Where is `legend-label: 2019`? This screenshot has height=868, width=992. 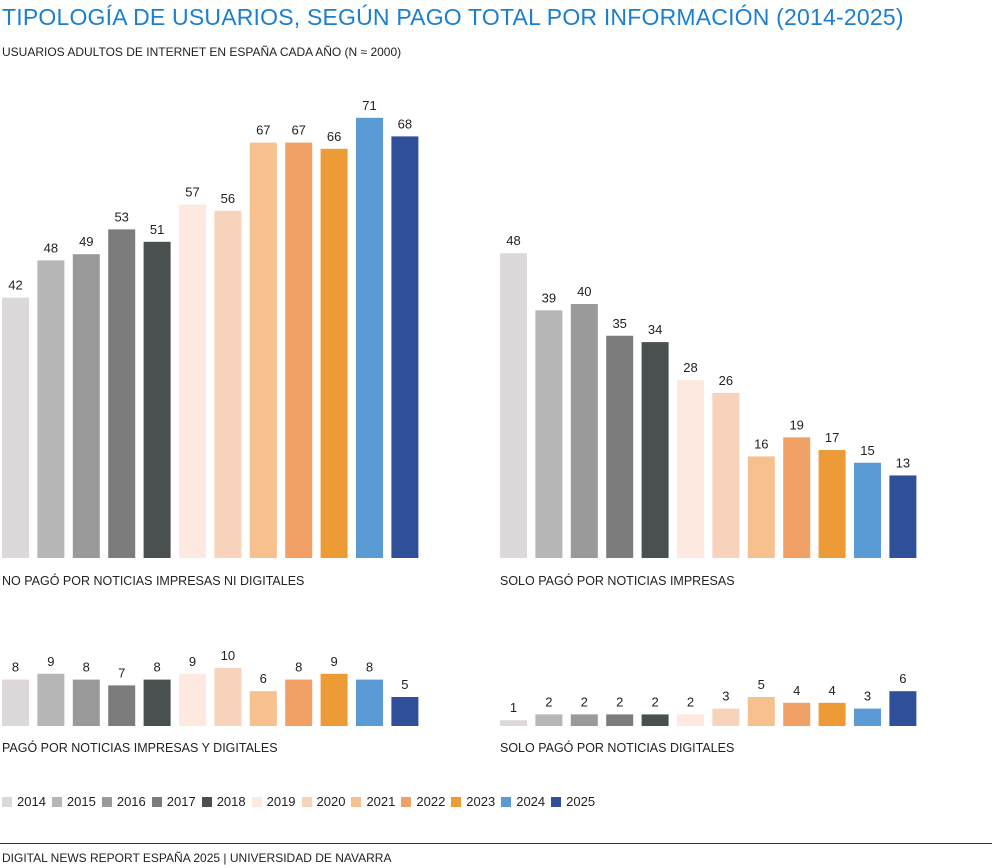
legend-label: 2019 is located at coordinates (281, 801).